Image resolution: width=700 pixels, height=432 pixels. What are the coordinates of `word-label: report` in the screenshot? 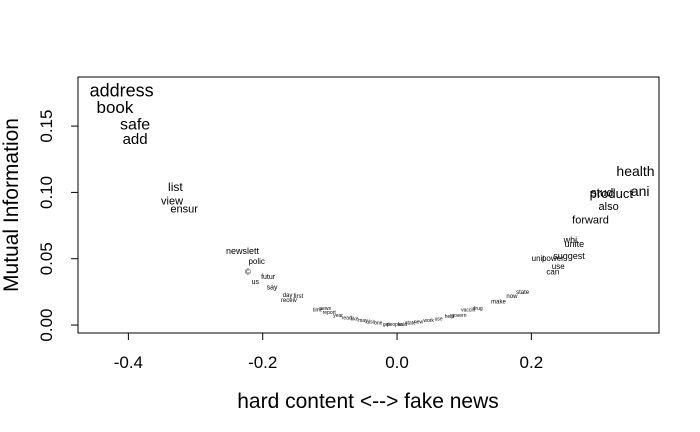 It's located at (330, 313).